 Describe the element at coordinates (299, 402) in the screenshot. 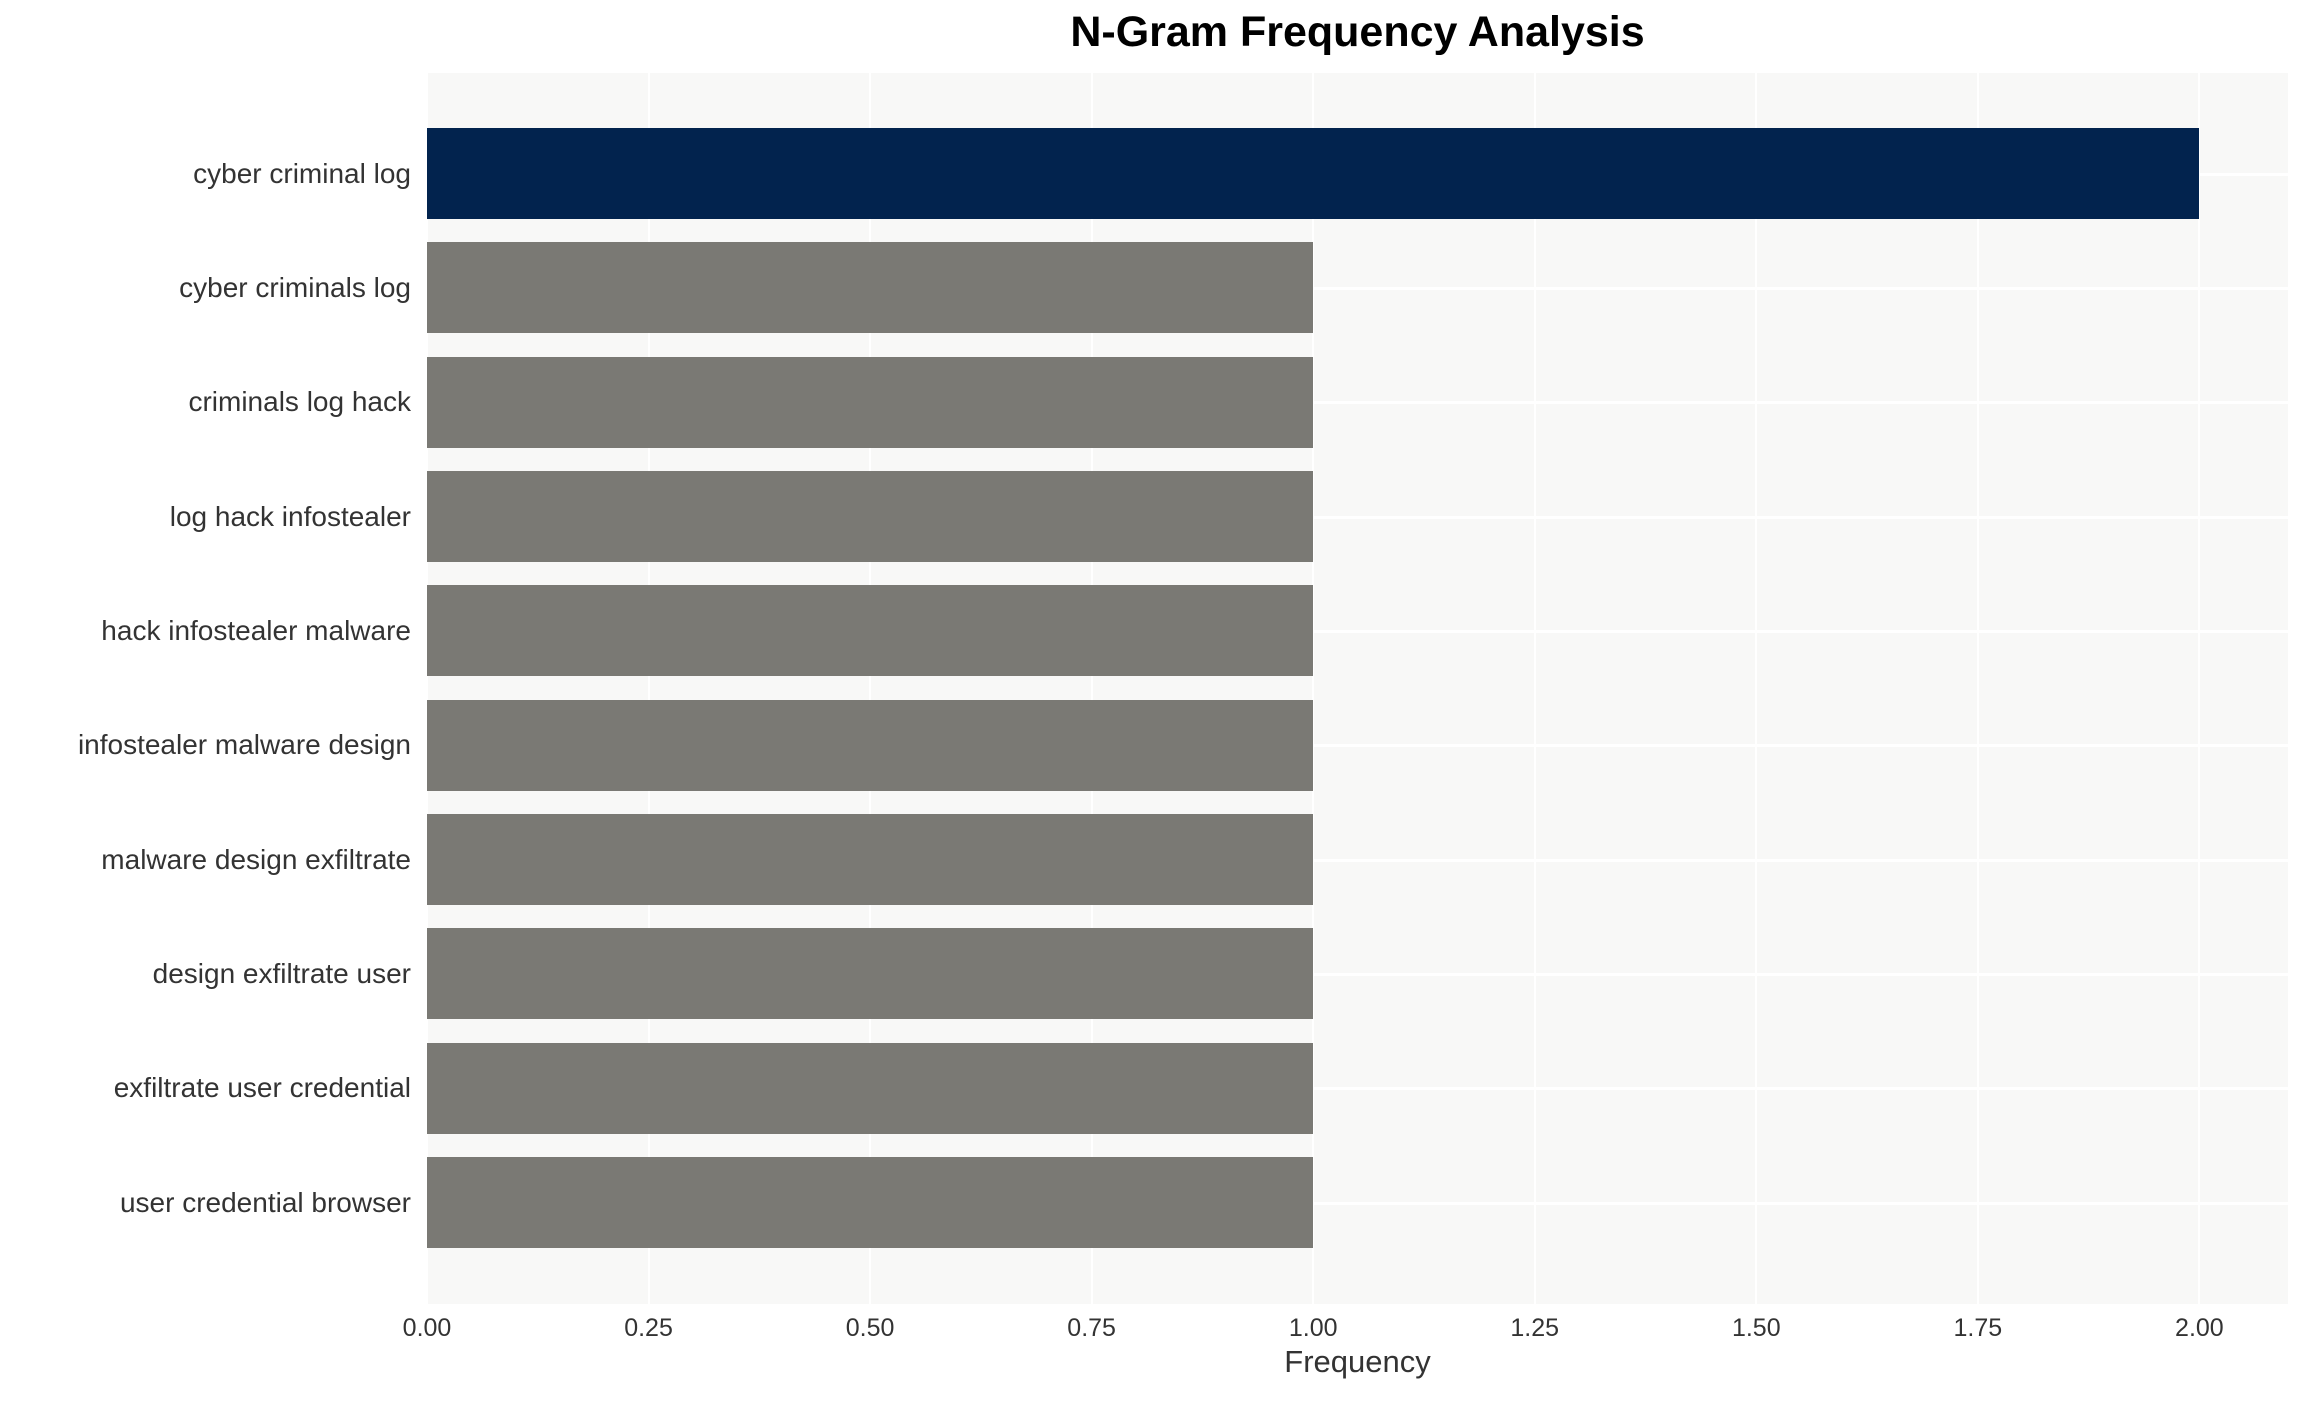

I see `y-tick-label: criminals log hack` at that location.